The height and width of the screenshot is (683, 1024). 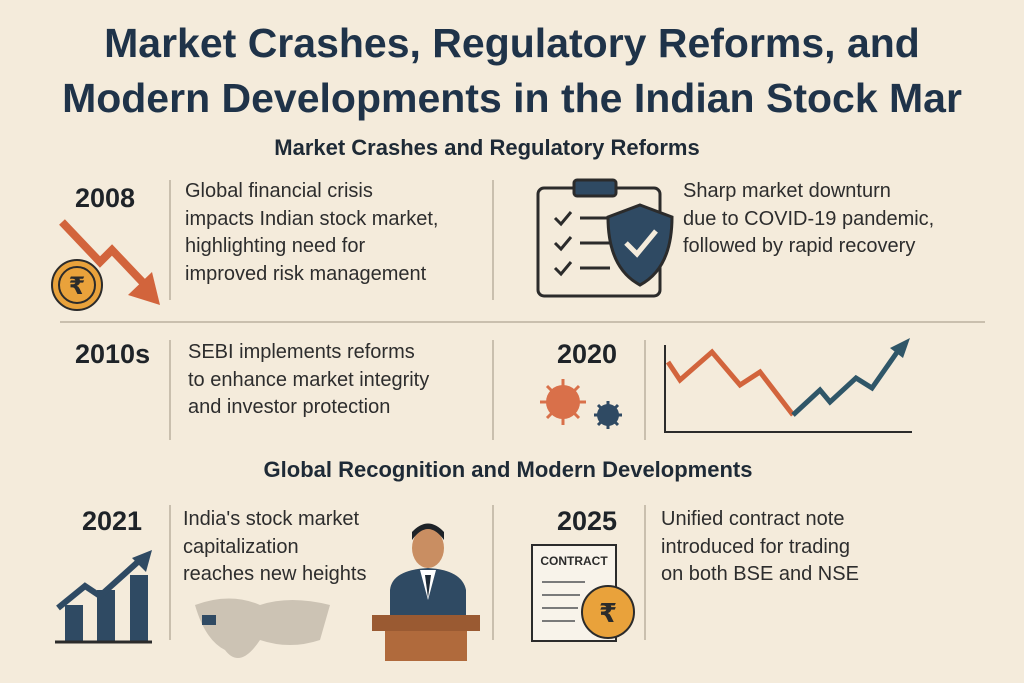 What do you see at coordinates (799, 246) in the screenshot?
I see `text-line: followed by rapid recovery` at bounding box center [799, 246].